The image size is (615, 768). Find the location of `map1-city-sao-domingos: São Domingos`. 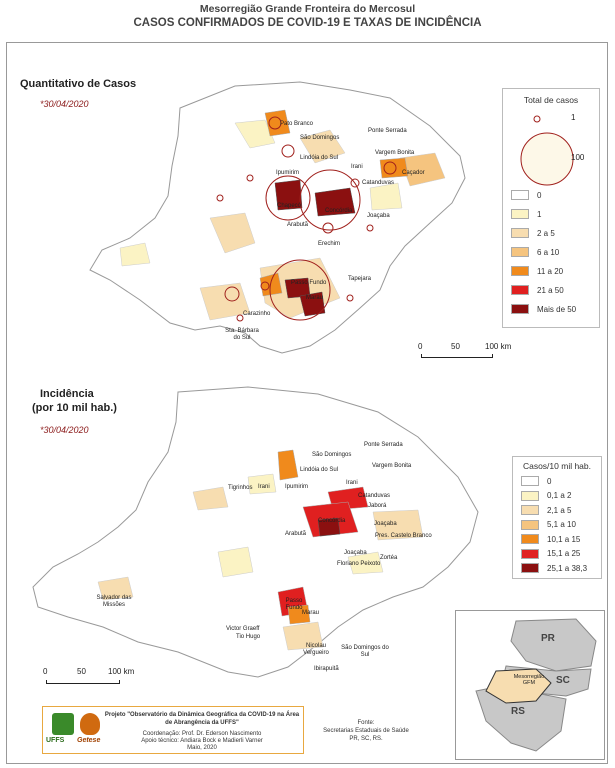

map1-city-sao-domingos: São Domingos is located at coordinates (320, 138).